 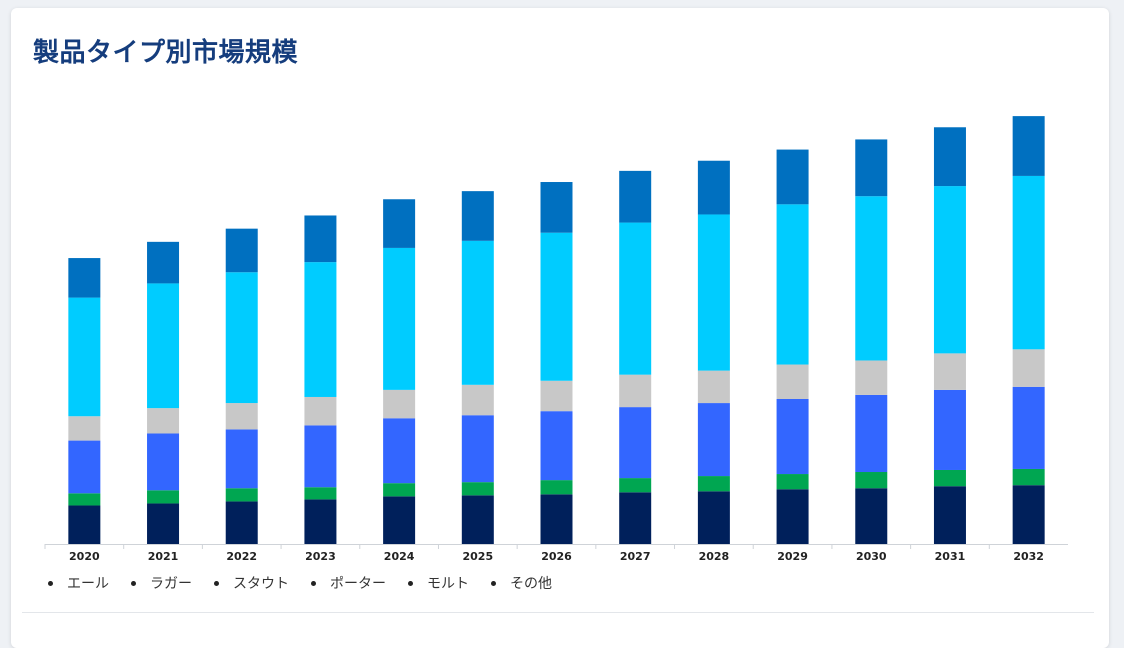 I want to click on legend-item: エール, so click(x=78, y=583).